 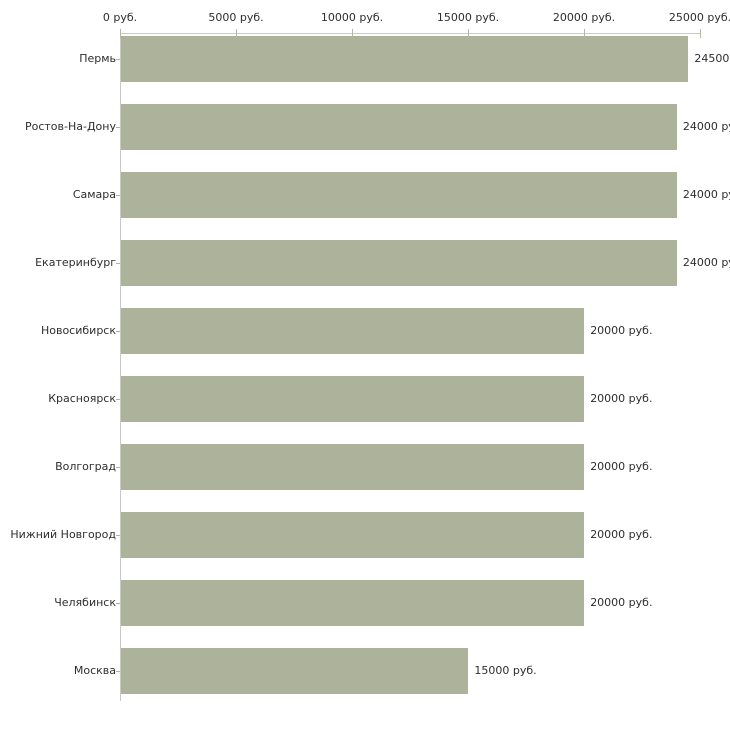 What do you see at coordinates (94, 194) in the screenshot?
I see `category-label: Самара` at bounding box center [94, 194].